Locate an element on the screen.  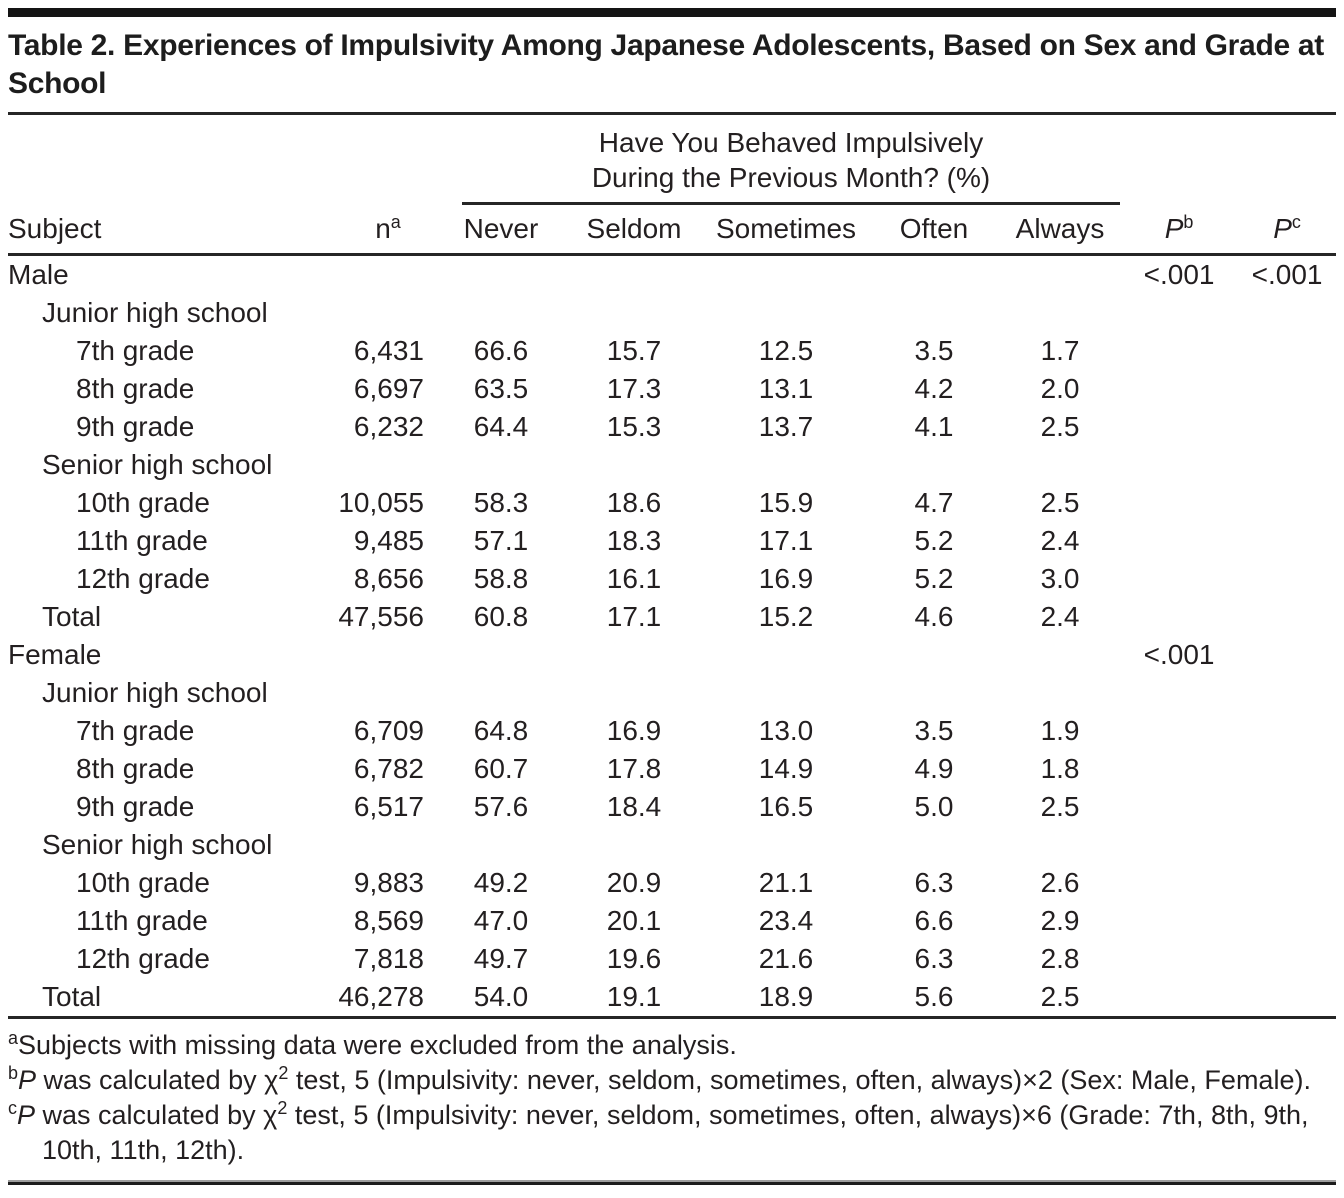
cell-often: 6.3 is located at coordinates (934, 882).